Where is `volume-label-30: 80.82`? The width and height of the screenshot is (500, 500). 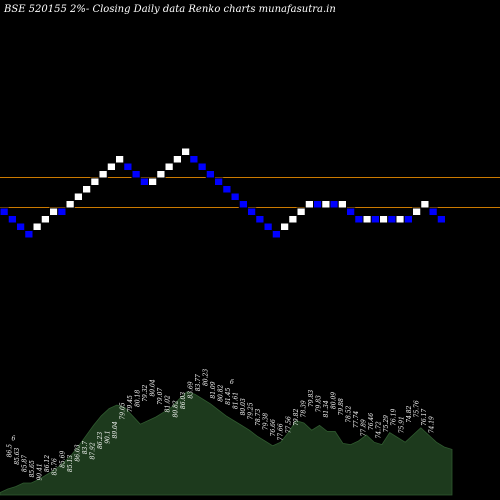 volume-label-30: 80.82 is located at coordinates (221, 392).